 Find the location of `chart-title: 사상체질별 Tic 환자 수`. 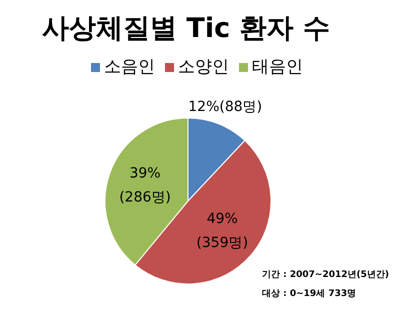

chart-title: 사상체질별 Tic 환자 수 is located at coordinates (186, 29).